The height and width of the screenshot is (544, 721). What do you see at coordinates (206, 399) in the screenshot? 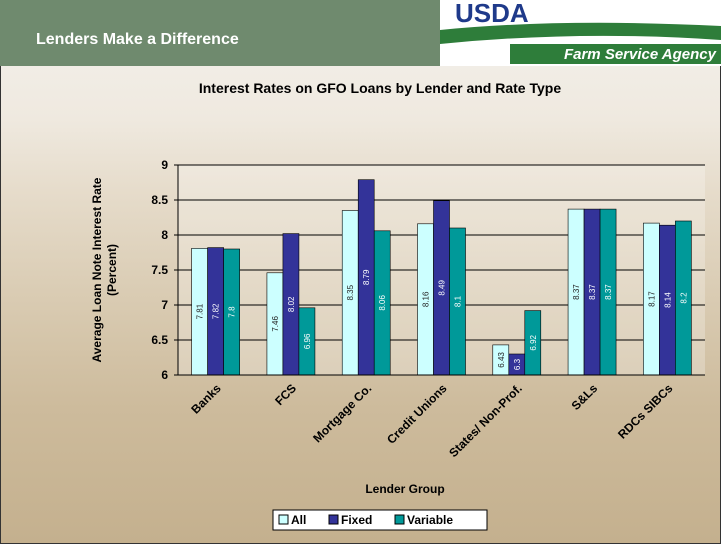
I see `x-tick-label: Banks` at bounding box center [206, 399].